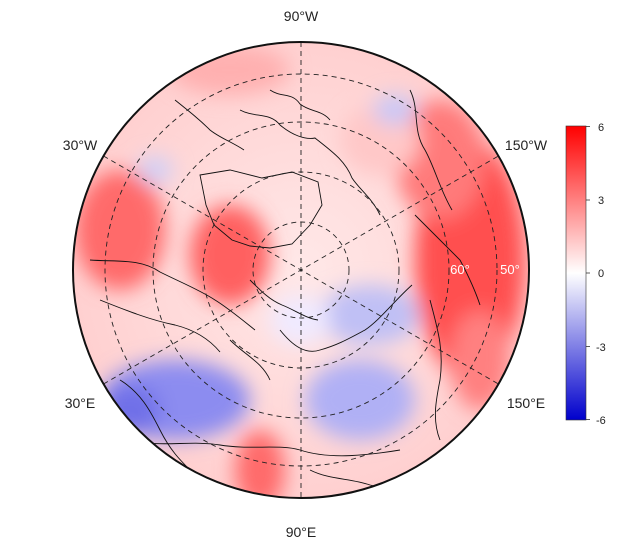 This screenshot has width=625, height=552. Describe the element at coordinates (80, 403) in the screenshot. I see `lon-label-30e: 30°E` at that location.